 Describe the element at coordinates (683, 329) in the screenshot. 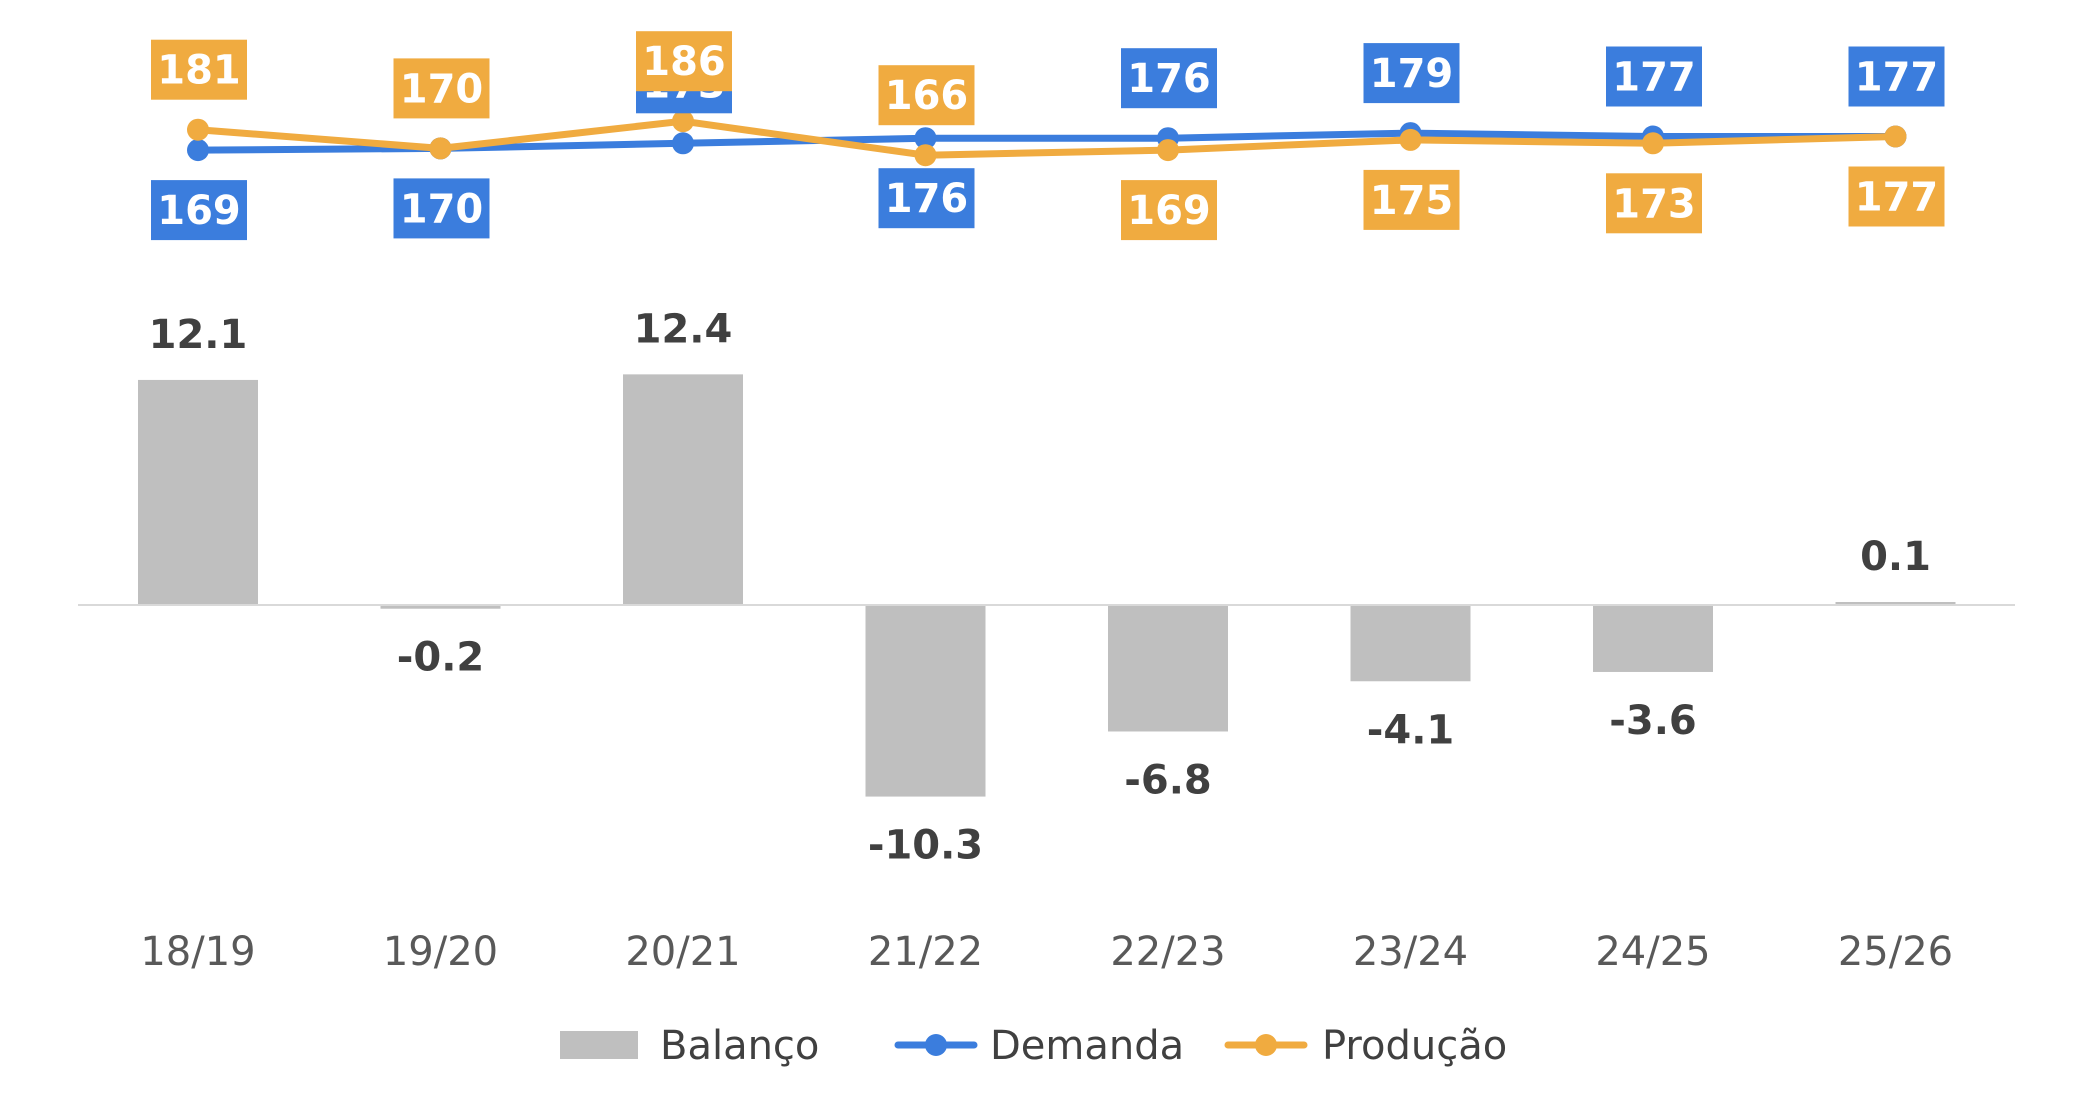

I see `bar-label-20-21: 12.4` at that location.